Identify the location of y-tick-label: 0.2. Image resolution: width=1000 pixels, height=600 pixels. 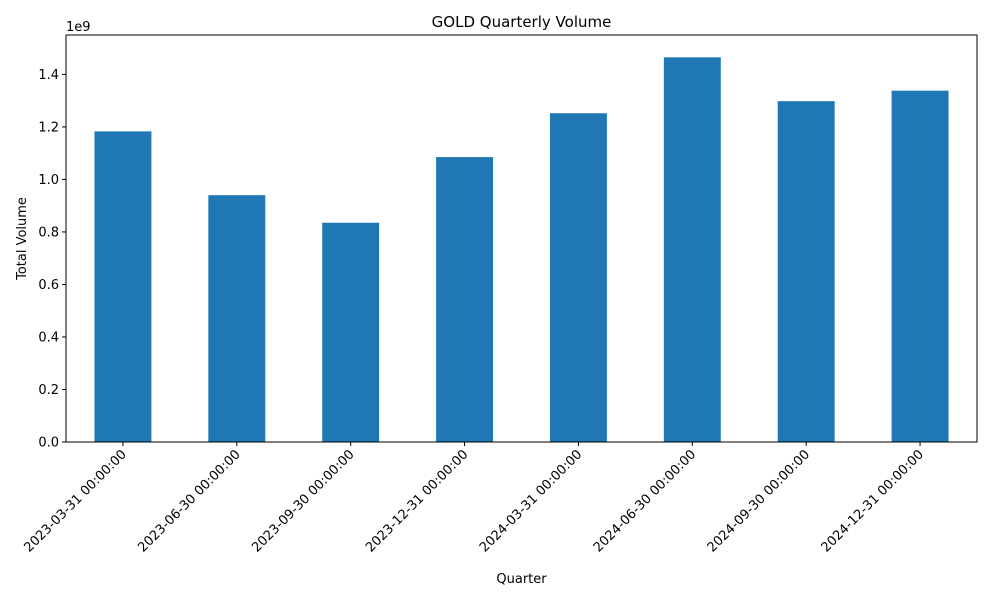
(48, 390).